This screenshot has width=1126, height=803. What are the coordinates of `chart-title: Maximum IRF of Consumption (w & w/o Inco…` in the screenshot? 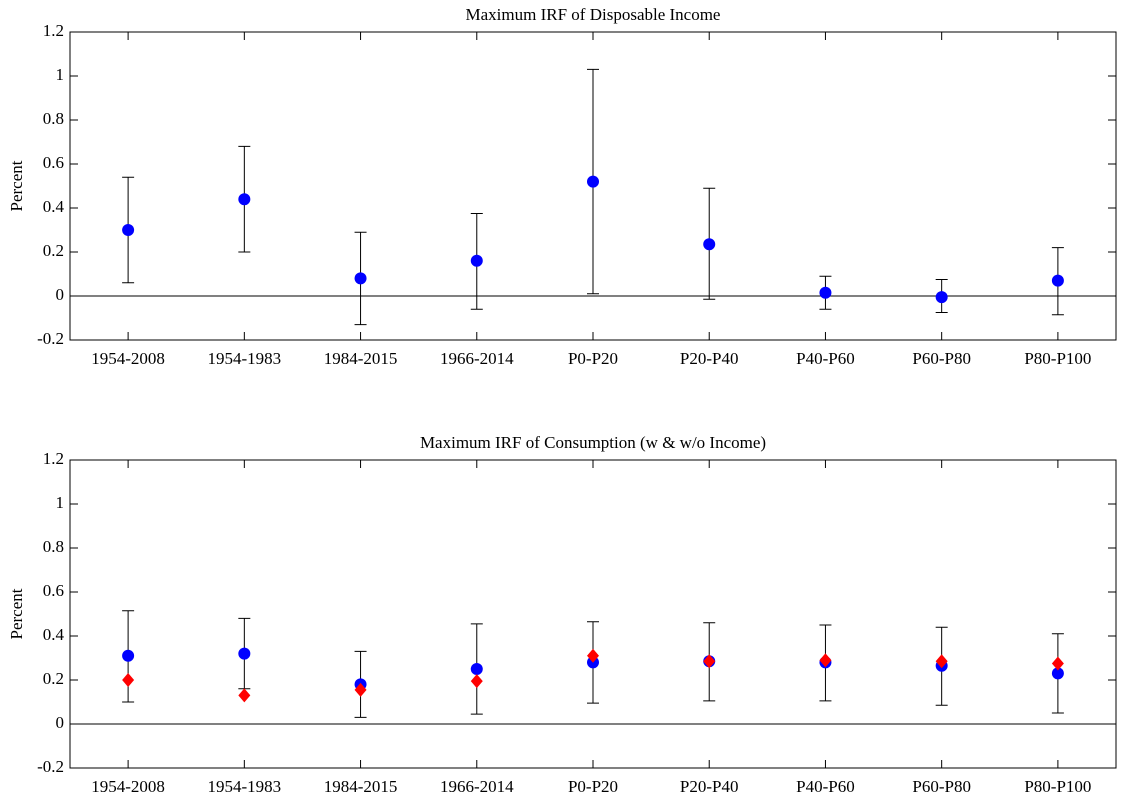 It's located at (593, 442).